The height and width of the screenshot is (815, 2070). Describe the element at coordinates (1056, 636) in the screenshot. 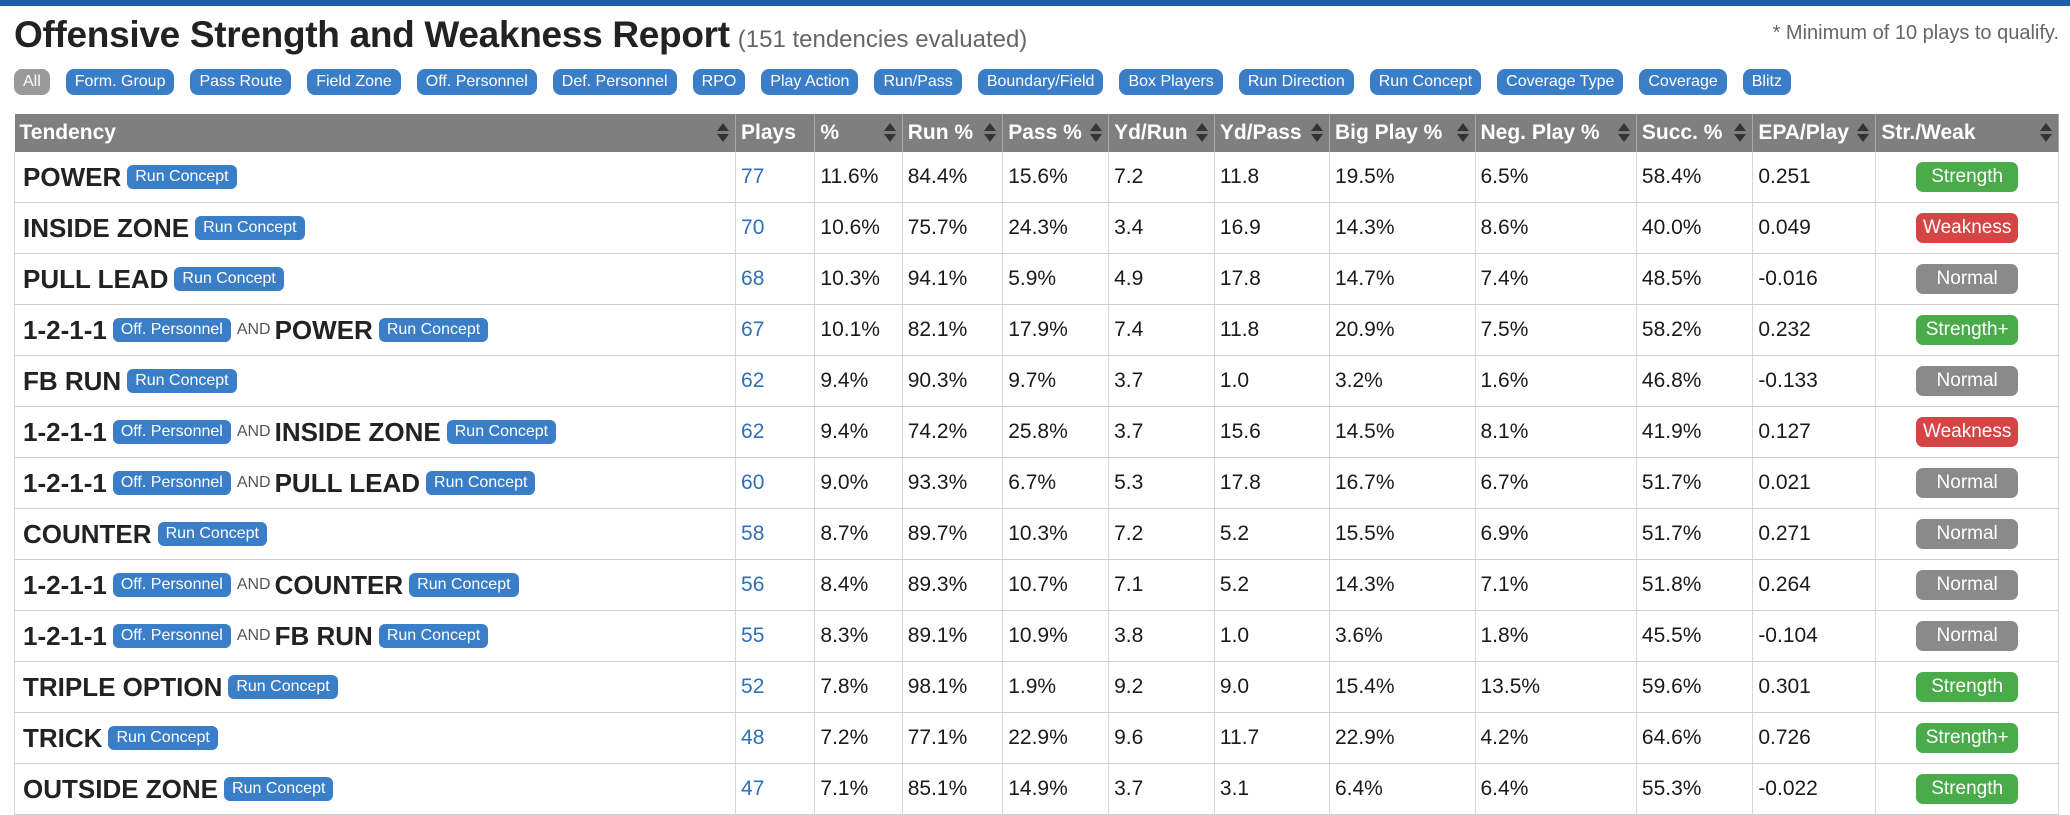

I see `cell-pass: 10.9%` at that location.